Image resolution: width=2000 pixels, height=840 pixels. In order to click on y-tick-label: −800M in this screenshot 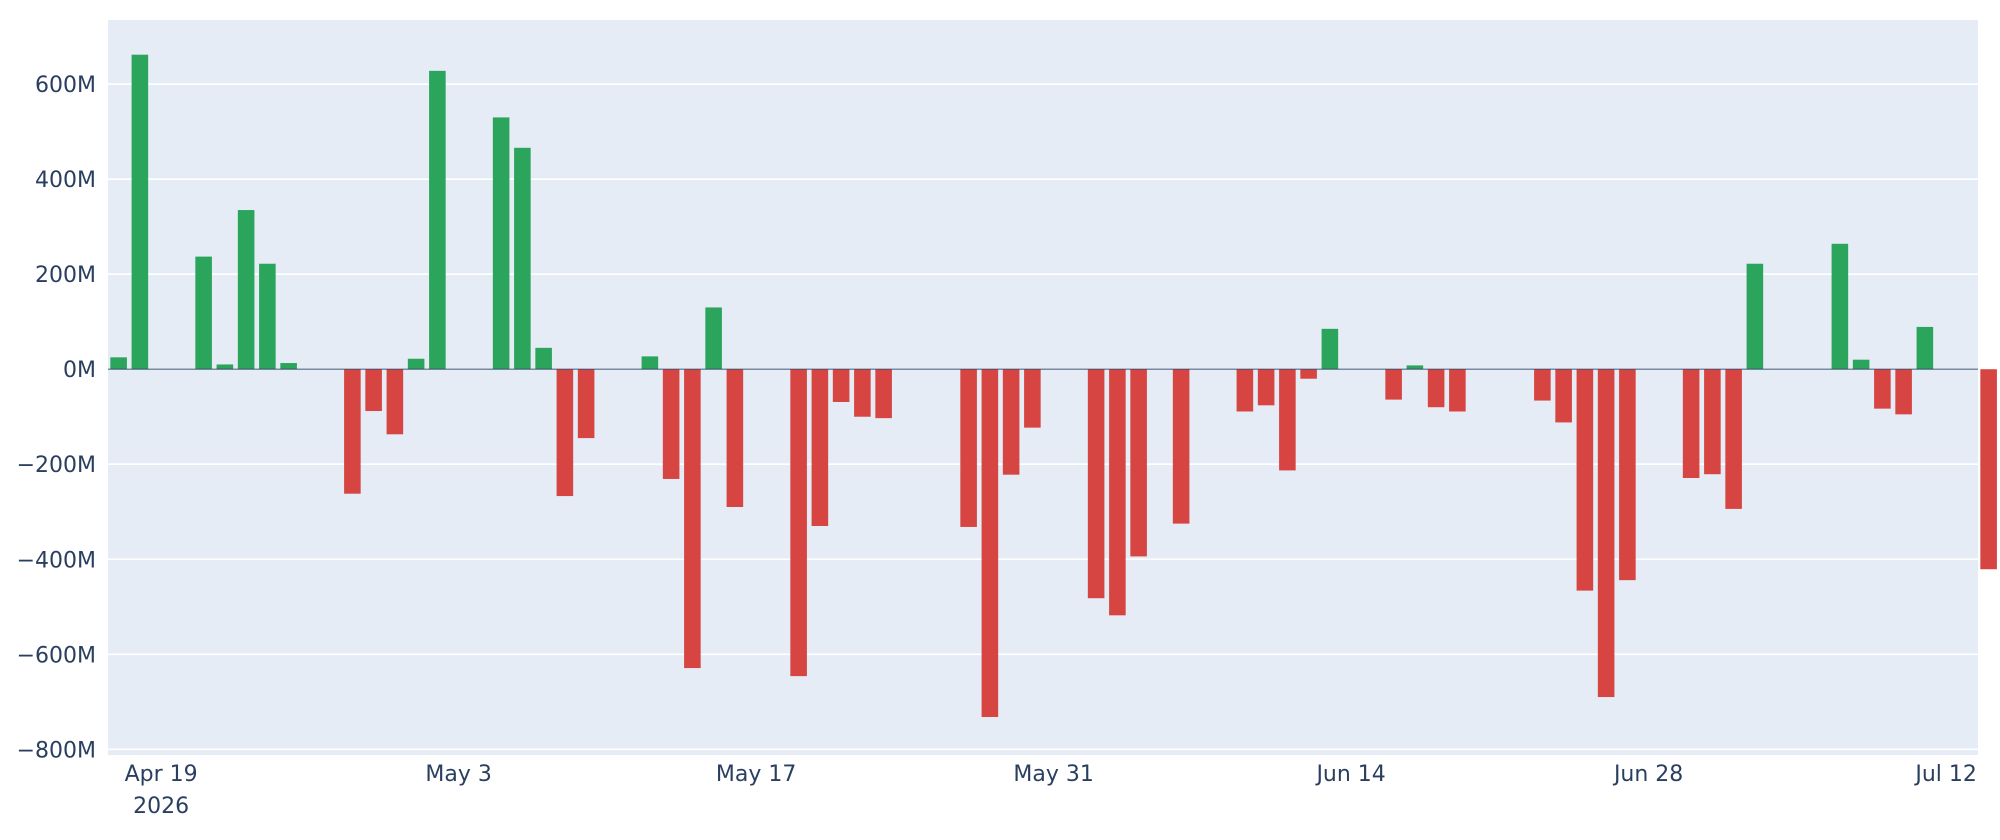, I will do `click(56, 750)`.